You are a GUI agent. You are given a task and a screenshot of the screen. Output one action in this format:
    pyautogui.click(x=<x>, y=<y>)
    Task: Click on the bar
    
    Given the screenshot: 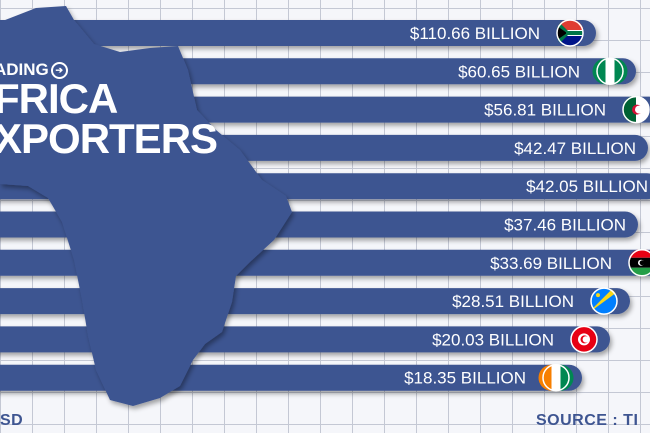 What is the action you would take?
    pyautogui.click(x=298, y=33)
    